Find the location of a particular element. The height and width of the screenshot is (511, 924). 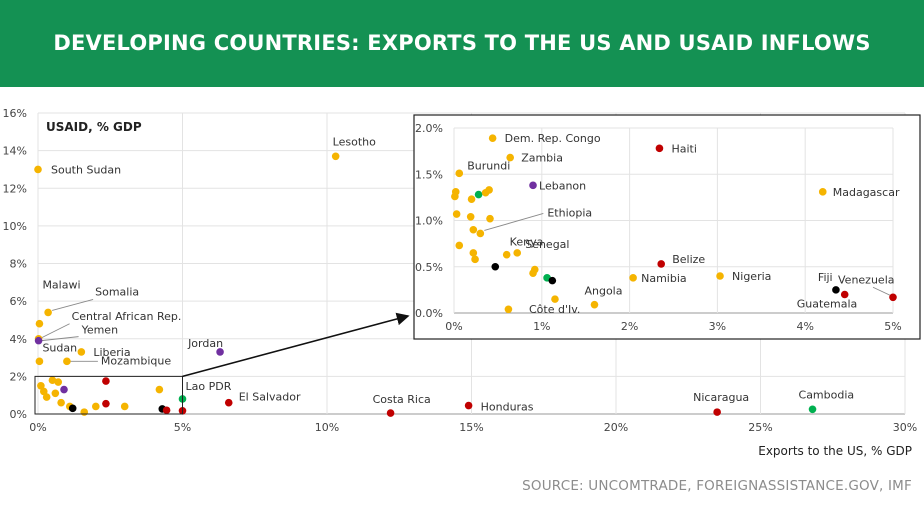

point-liberia is located at coordinates (81, 352).